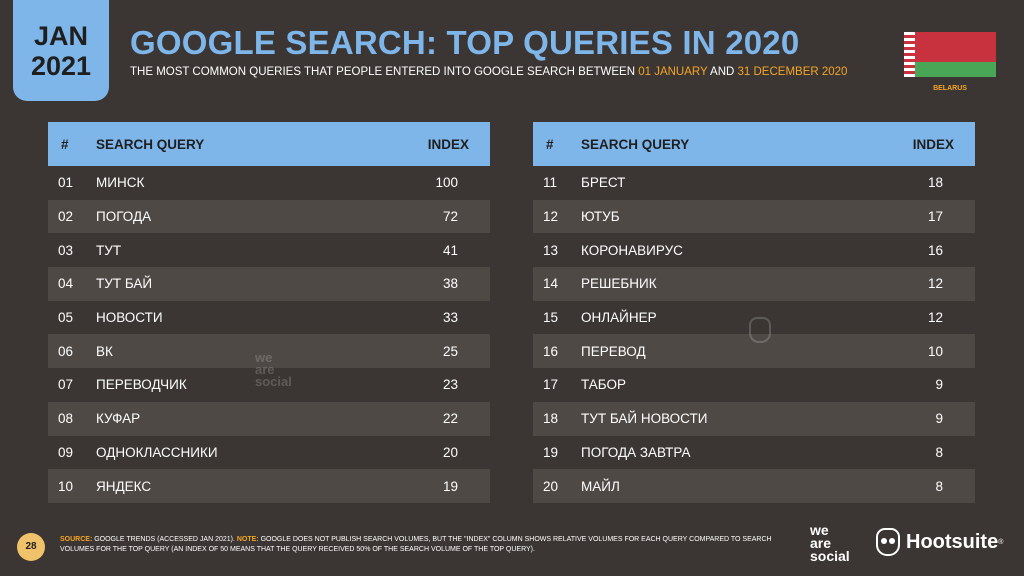 This screenshot has width=1024, height=576. I want to click on row-num: 15, so click(551, 318).